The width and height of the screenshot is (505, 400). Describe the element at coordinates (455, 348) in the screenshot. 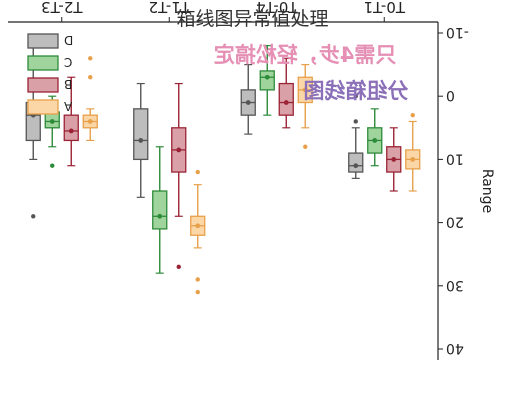

I see `y-tick-label: 40` at that location.